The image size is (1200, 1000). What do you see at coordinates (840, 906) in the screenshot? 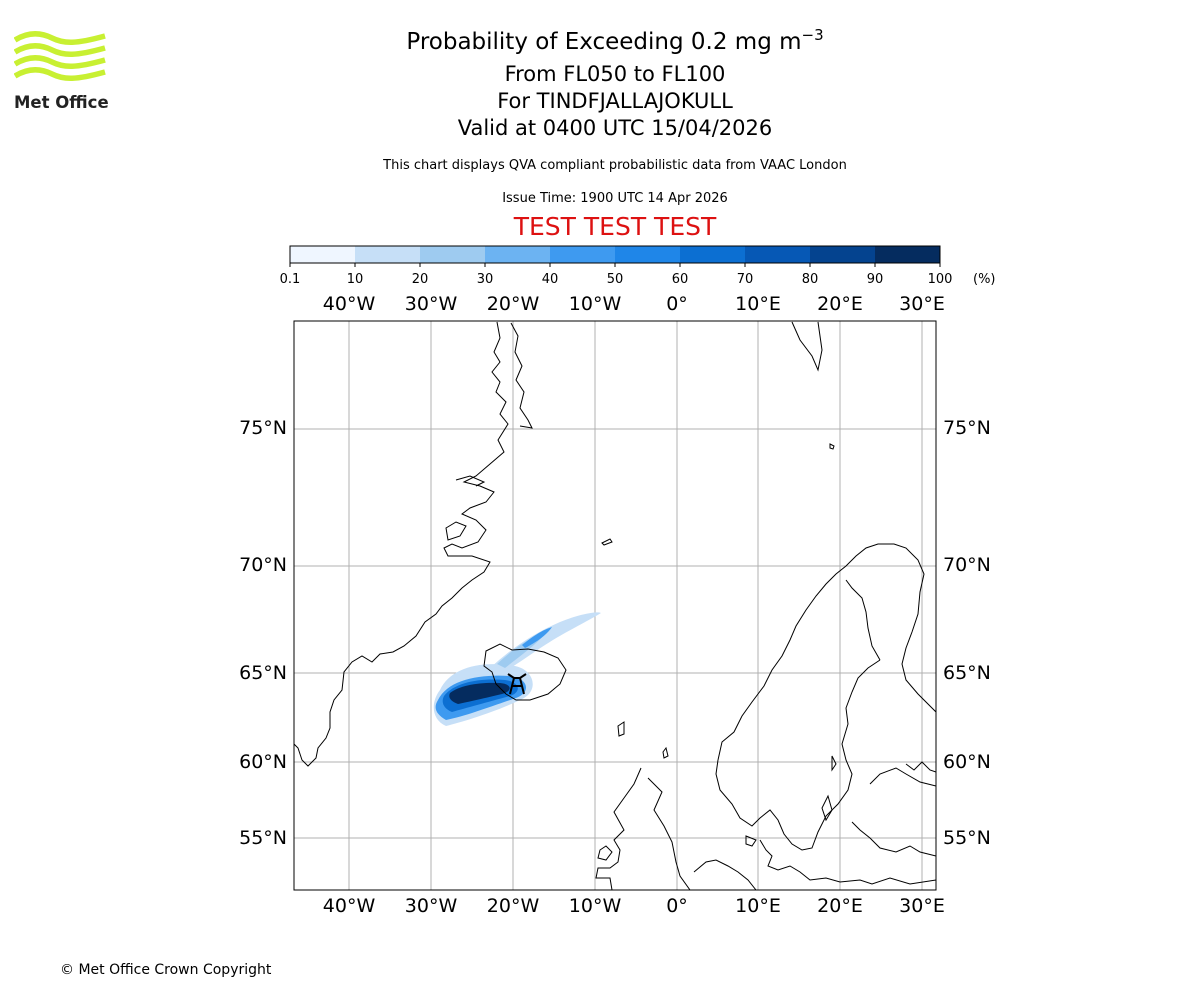
I see `lon-label-bottom: 20°E` at bounding box center [840, 906].